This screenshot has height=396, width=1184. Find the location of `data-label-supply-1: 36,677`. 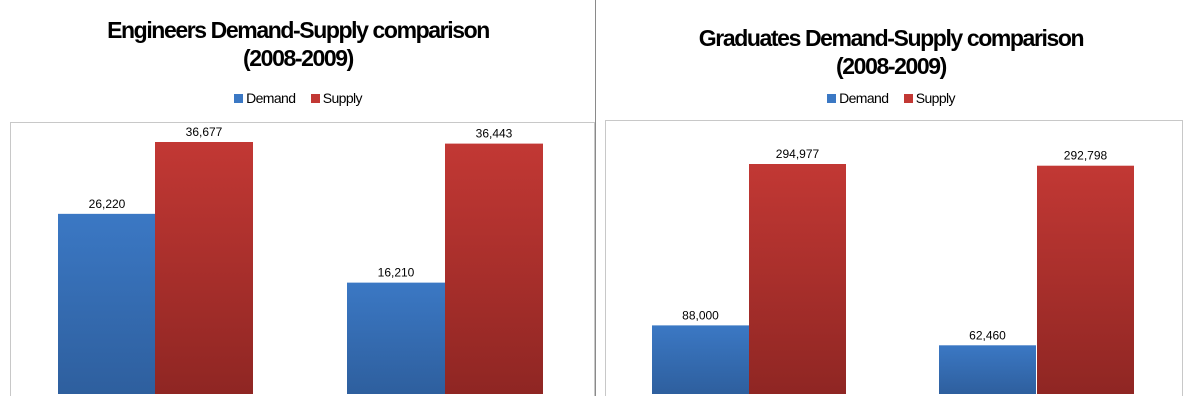

data-label-supply-1: 36,677 is located at coordinates (204, 132).